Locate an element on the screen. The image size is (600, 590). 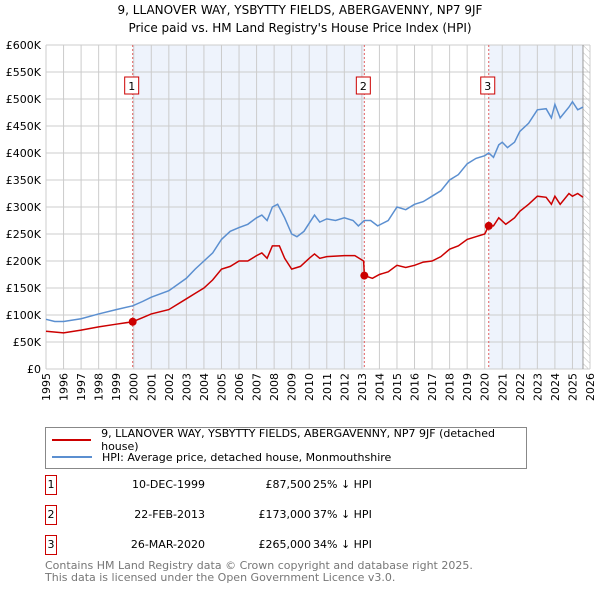
transaction-row: 2 22-FEB-2013 £173,000 37% ↓ HPI is located at coordinates (245, 515).